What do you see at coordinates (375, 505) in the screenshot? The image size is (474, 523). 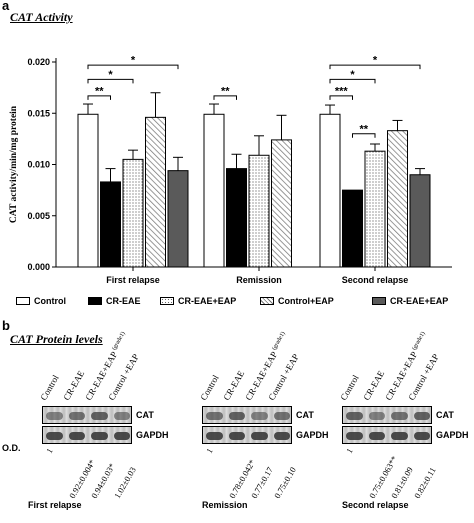 I see `blot-group-title: Second relapse` at bounding box center [375, 505].